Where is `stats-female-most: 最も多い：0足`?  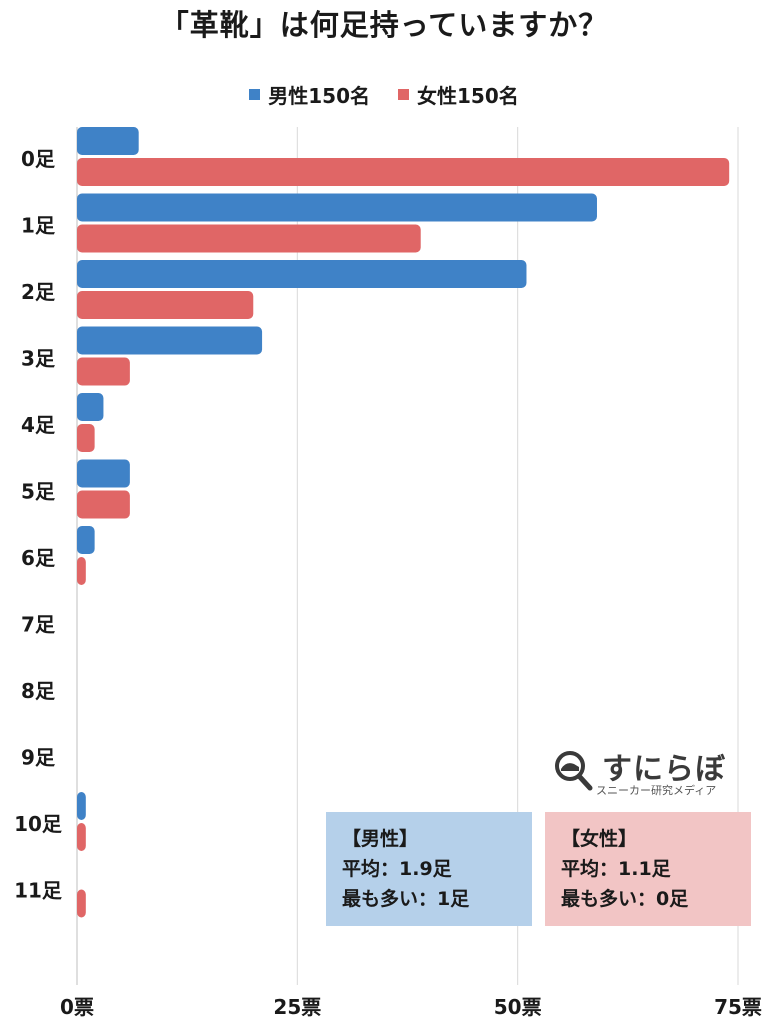
stats-female-most: 最も多い：0足 is located at coordinates (625, 899).